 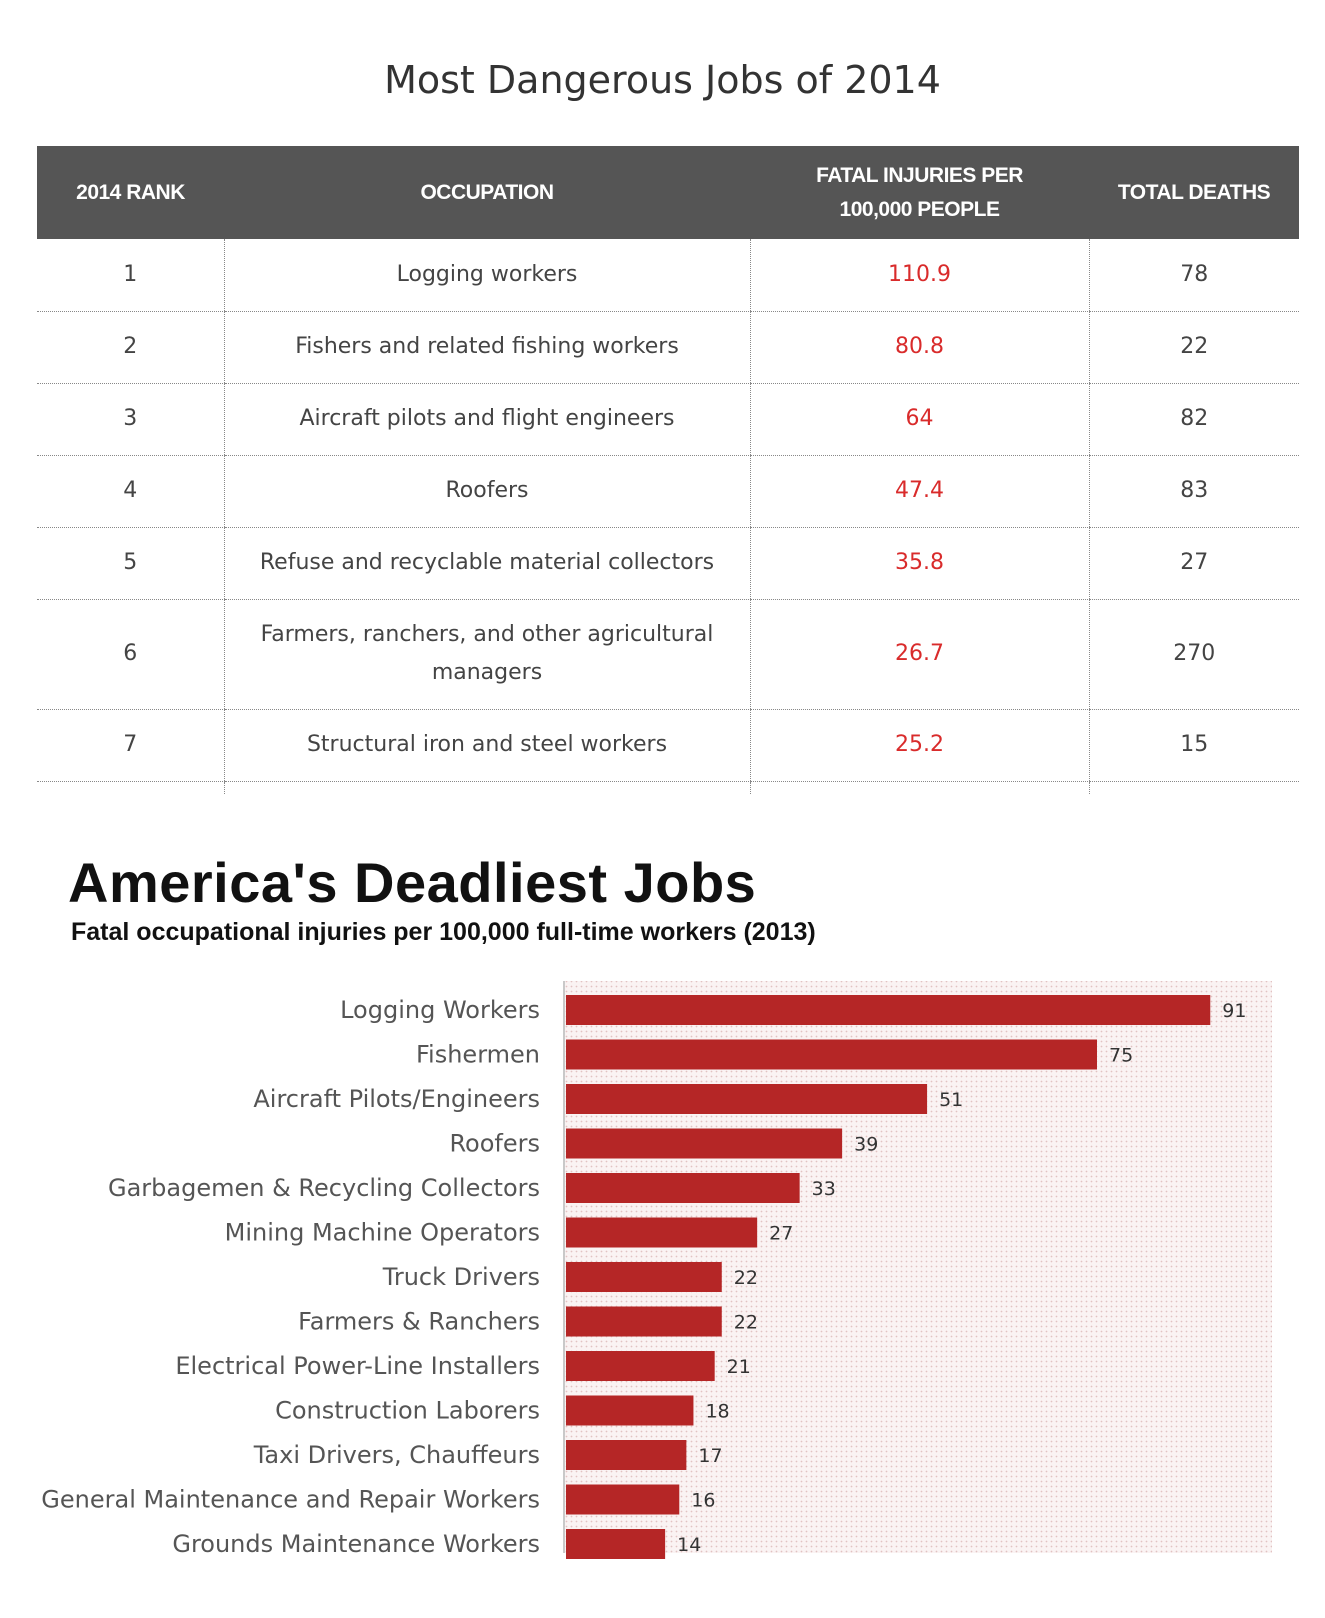 I want to click on rate-cell: 80.8, so click(x=919, y=347).